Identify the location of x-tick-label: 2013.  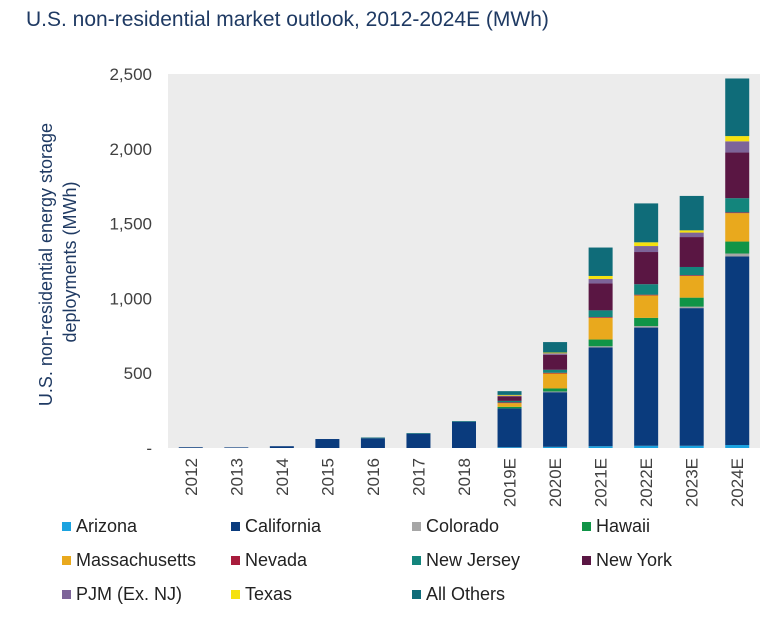
(236, 477).